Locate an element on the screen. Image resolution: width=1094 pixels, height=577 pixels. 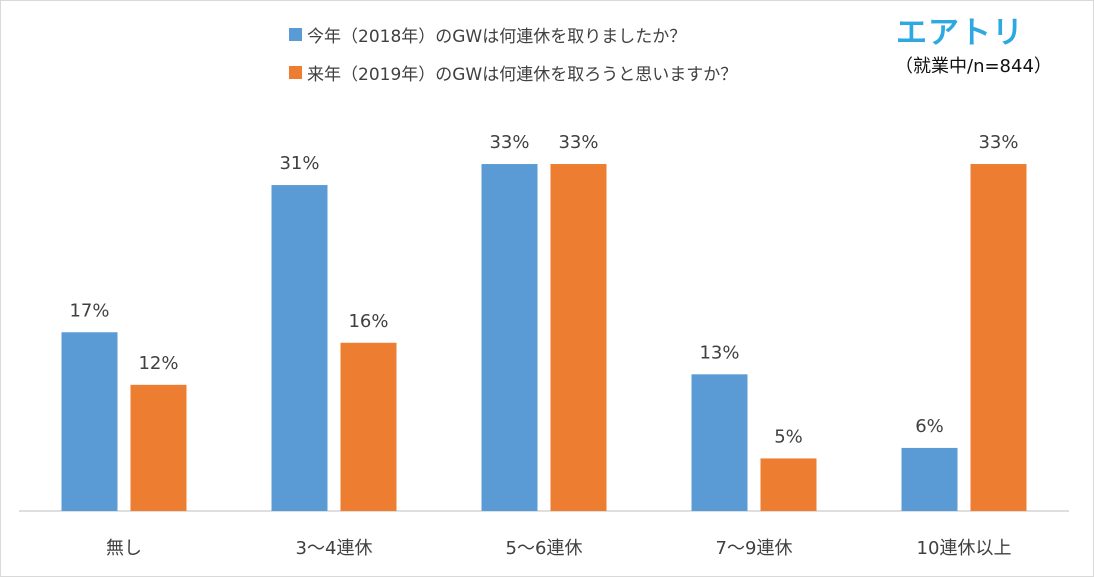
x-tick-label-4: 10連休以上 is located at coordinates (964, 548).